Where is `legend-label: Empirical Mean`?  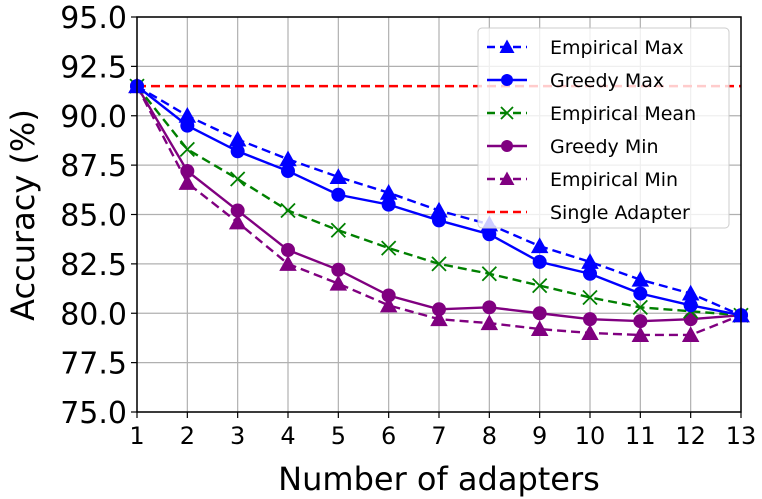 legend-label: Empirical Mean is located at coordinates (623, 114).